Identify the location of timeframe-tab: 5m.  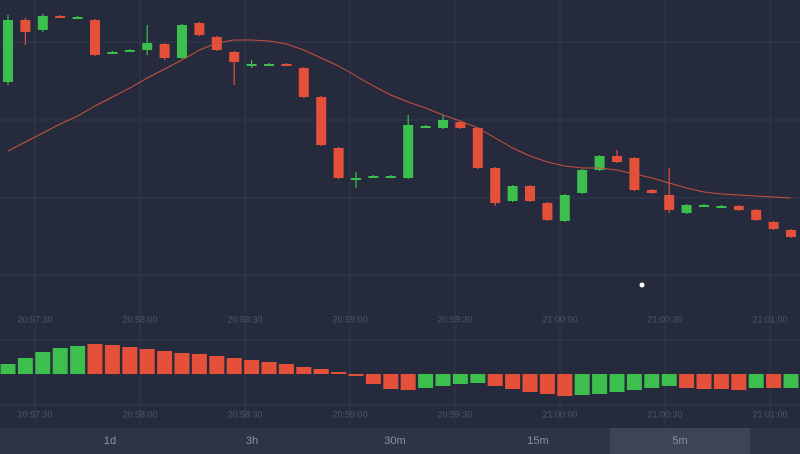
(679, 441).